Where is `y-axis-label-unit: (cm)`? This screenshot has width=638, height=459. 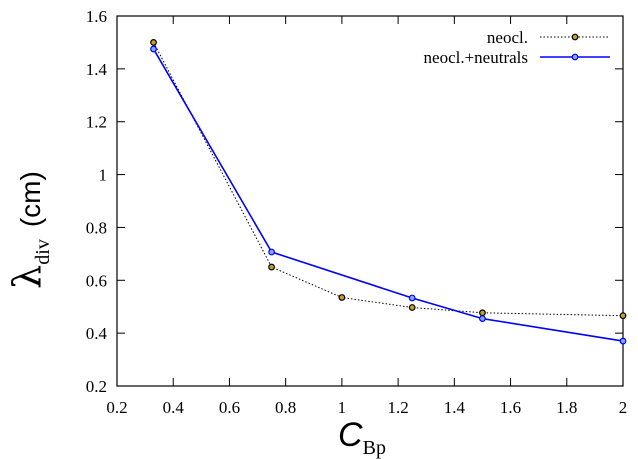
y-axis-label-unit: (cm) is located at coordinates (30, 199).